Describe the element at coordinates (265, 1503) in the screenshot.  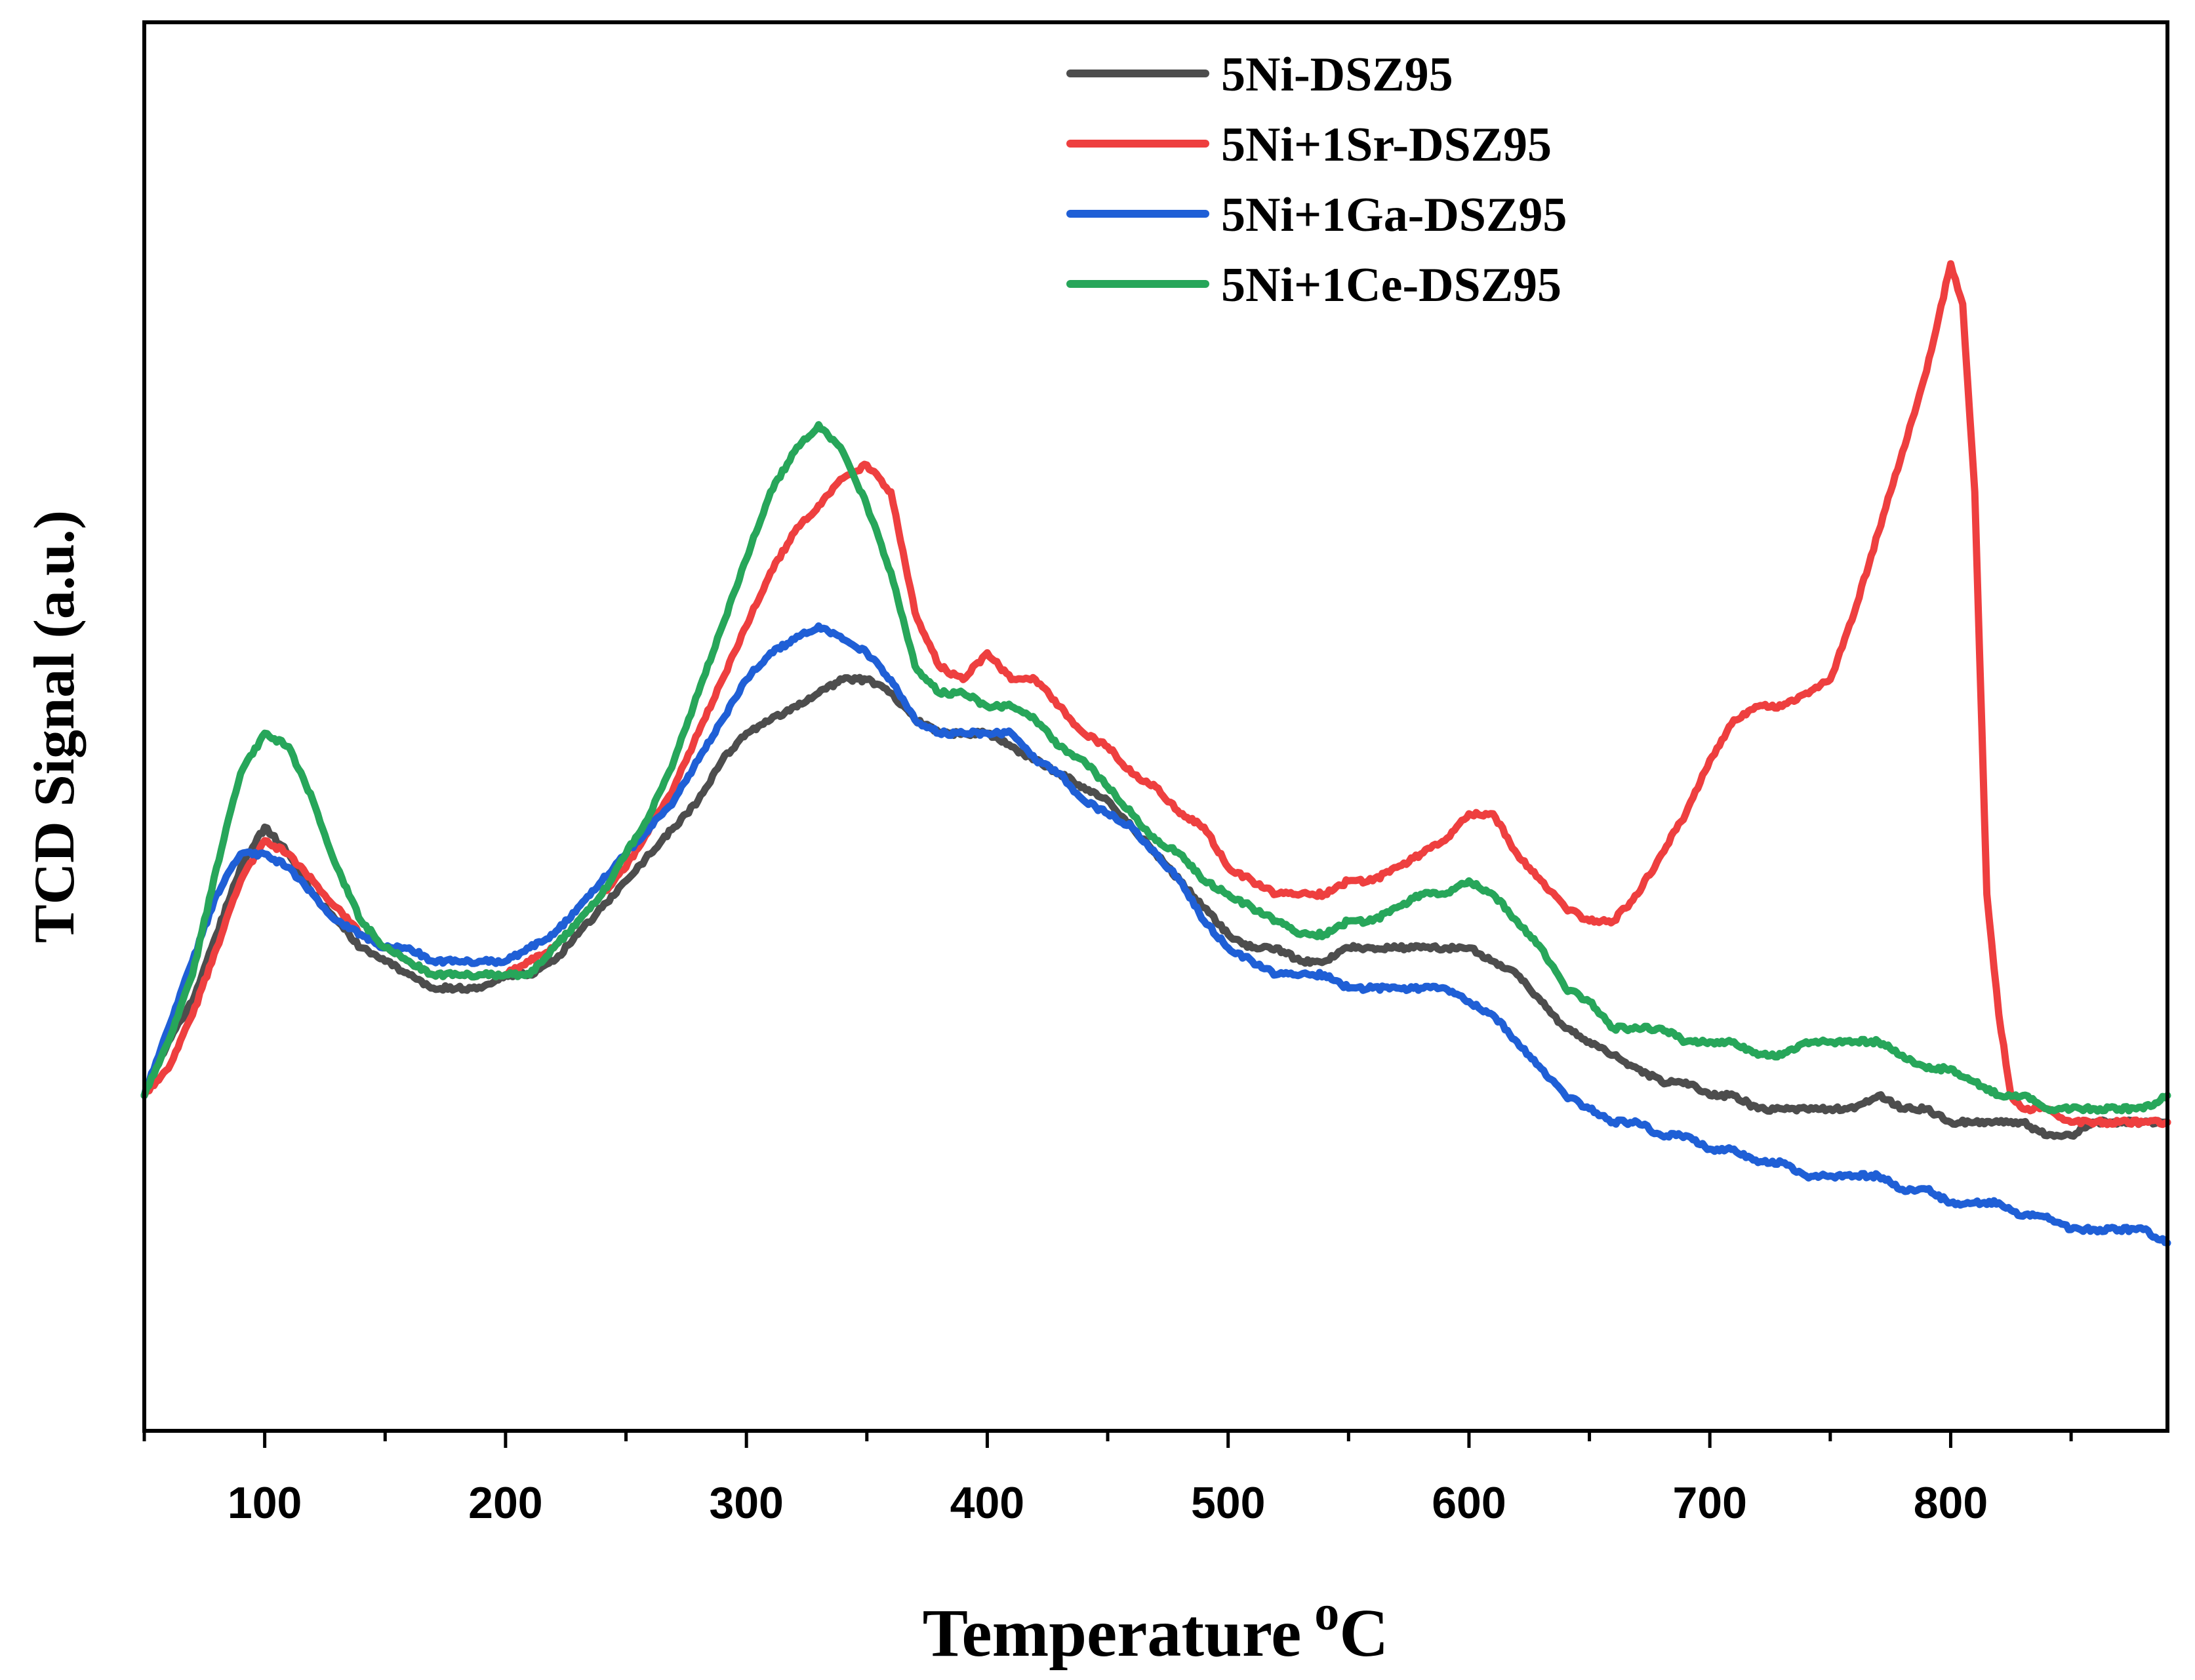
I see `x-tick-label-100: 100` at that location.